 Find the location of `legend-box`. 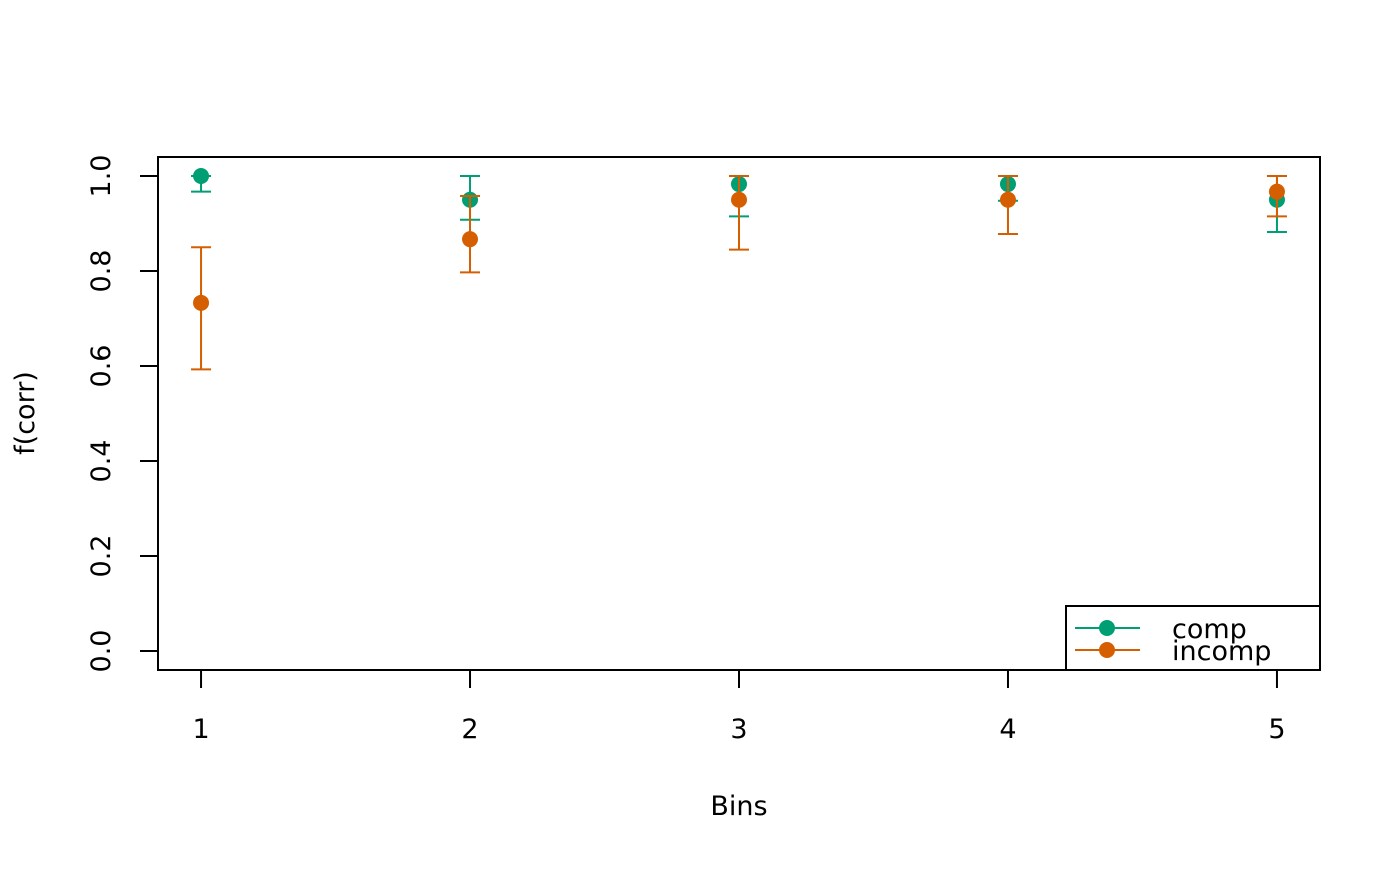

legend-box is located at coordinates (1193, 638).